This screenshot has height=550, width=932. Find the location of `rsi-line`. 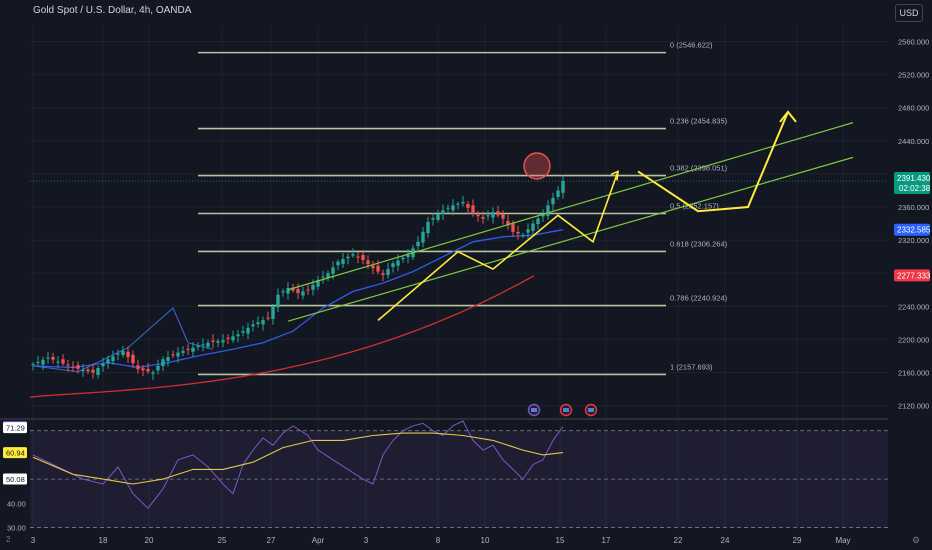

rsi-line is located at coordinates (298, 464).